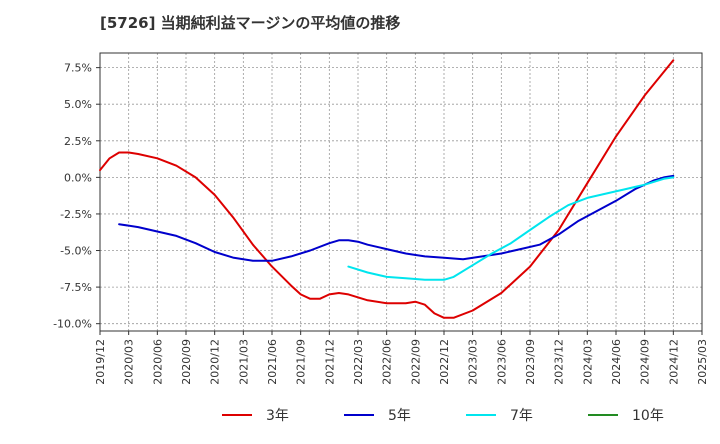 Image resolution: width=720 pixels, height=444 pixels. What do you see at coordinates (415, 362) in the screenshot?
I see `x-tick-label: 2022/09` at bounding box center [415, 362].